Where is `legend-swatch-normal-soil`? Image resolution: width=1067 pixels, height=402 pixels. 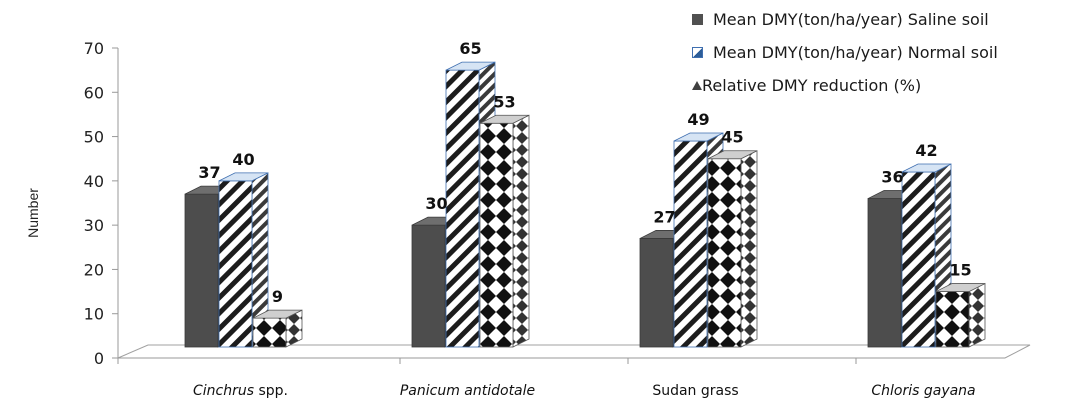 legend-swatch-normal-soil is located at coordinates (697, 52).